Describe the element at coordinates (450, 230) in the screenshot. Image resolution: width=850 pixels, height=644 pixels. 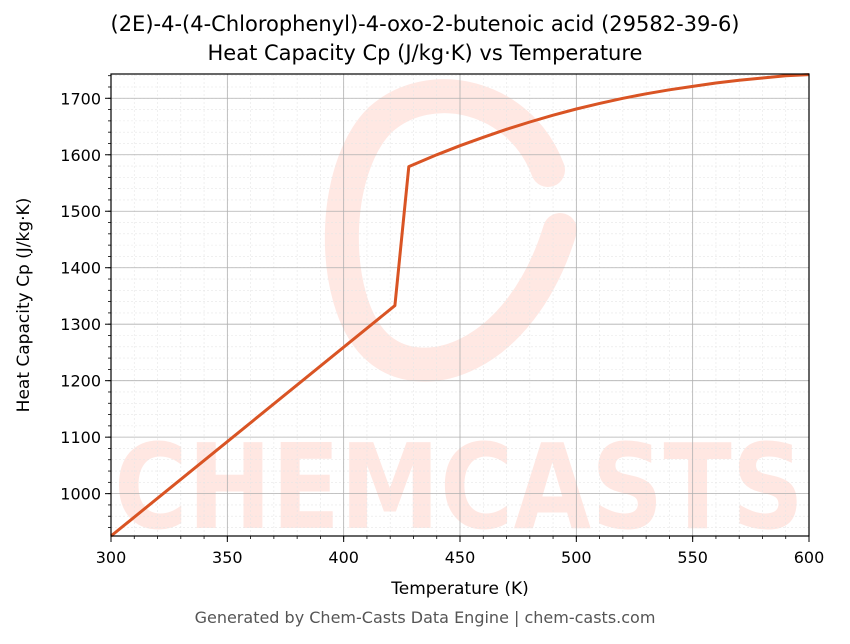
I see `watermark-swirl` at that location.